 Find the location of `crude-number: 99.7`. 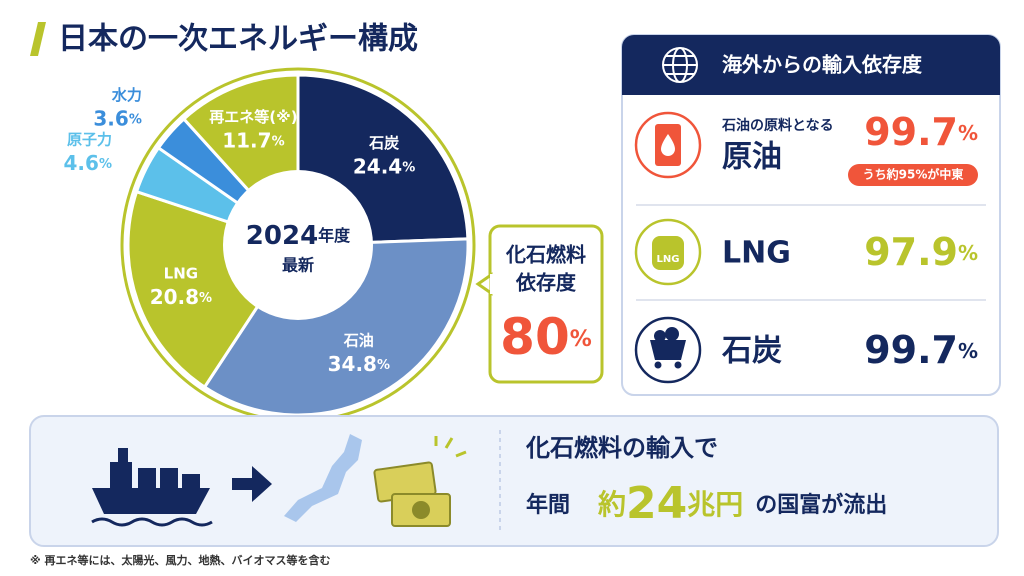

crude-number: 99.7 is located at coordinates (911, 132).